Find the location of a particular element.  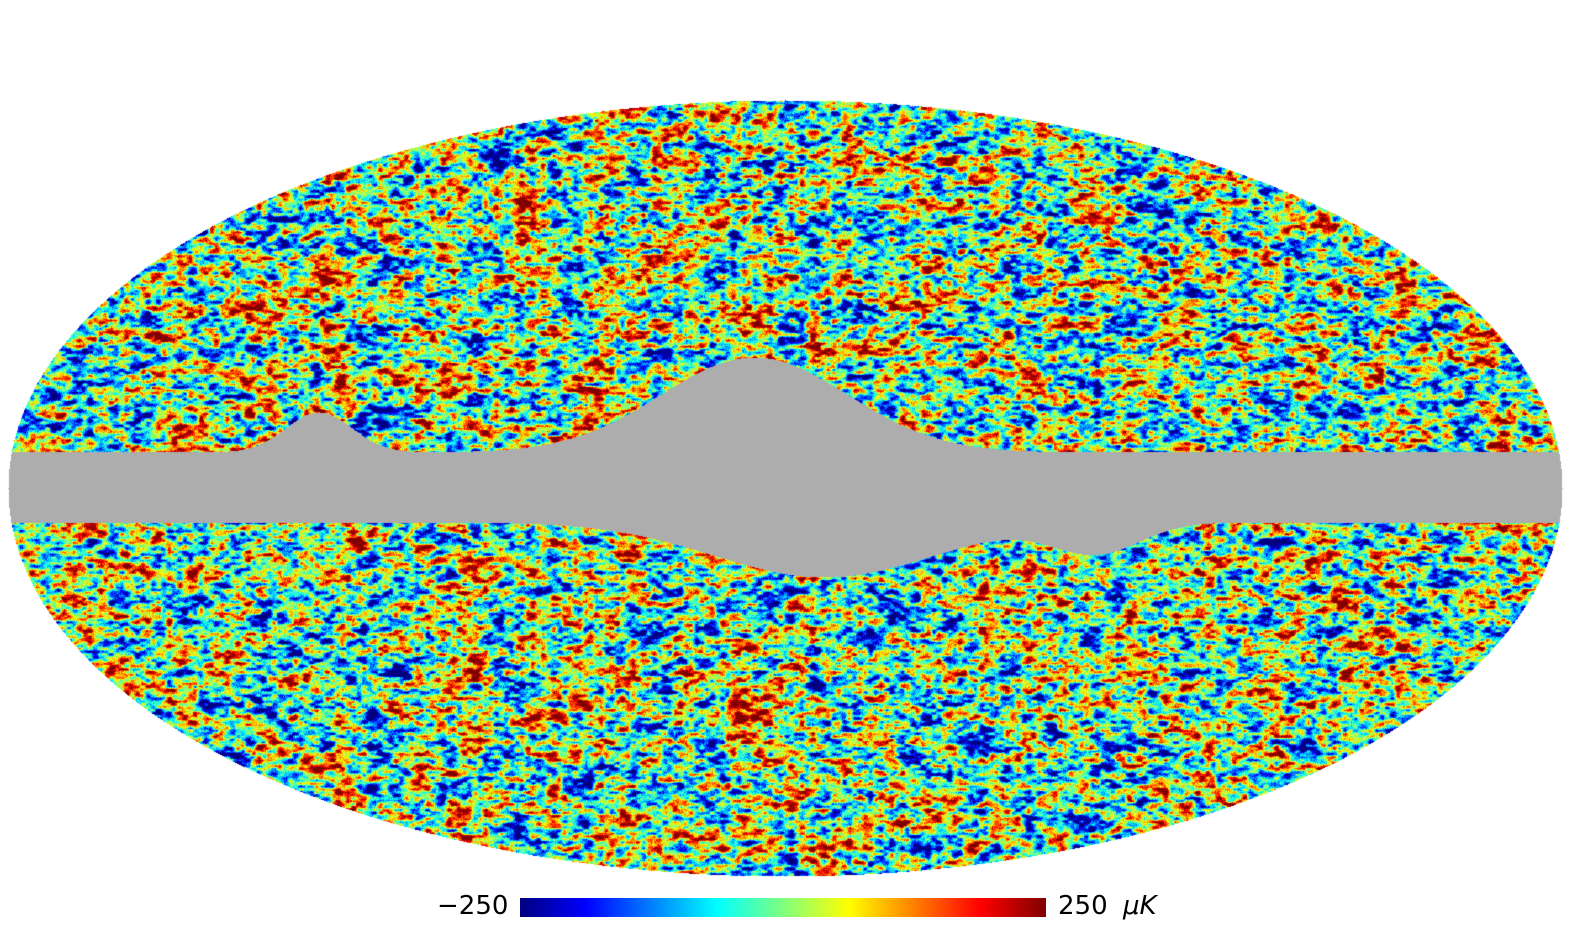

colorbar is located at coordinates (783, 907).